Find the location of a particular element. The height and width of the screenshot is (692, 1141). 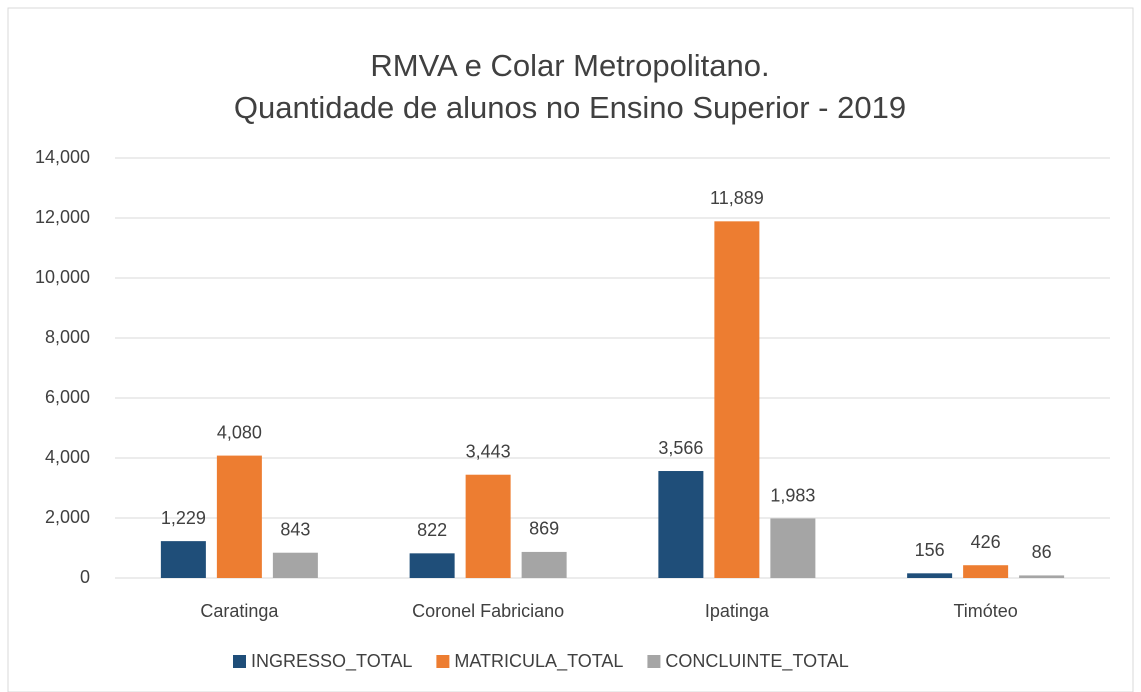

legend-label: MATRICULA_TOTAL is located at coordinates (538, 661).